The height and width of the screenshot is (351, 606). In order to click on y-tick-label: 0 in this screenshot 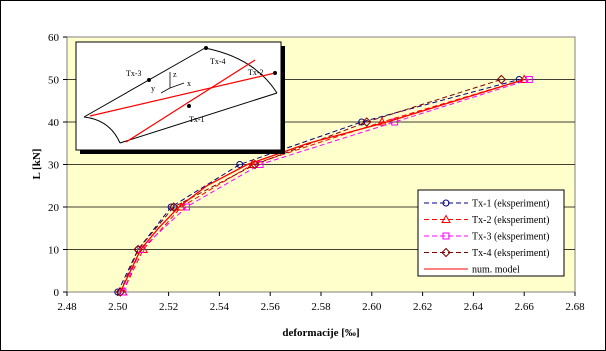, I will do `click(57, 293)`.